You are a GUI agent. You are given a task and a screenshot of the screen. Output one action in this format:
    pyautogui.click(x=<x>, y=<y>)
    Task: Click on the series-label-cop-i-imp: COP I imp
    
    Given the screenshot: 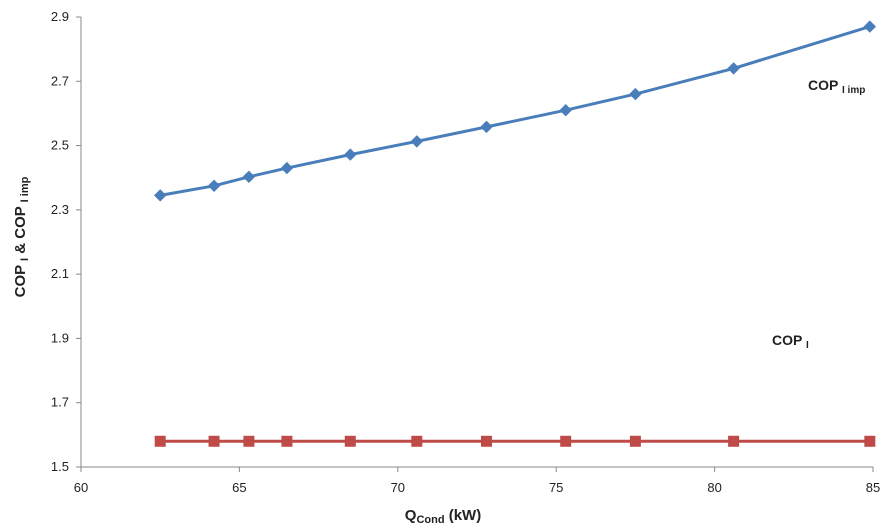 What is the action you would take?
    pyautogui.click(x=836, y=86)
    